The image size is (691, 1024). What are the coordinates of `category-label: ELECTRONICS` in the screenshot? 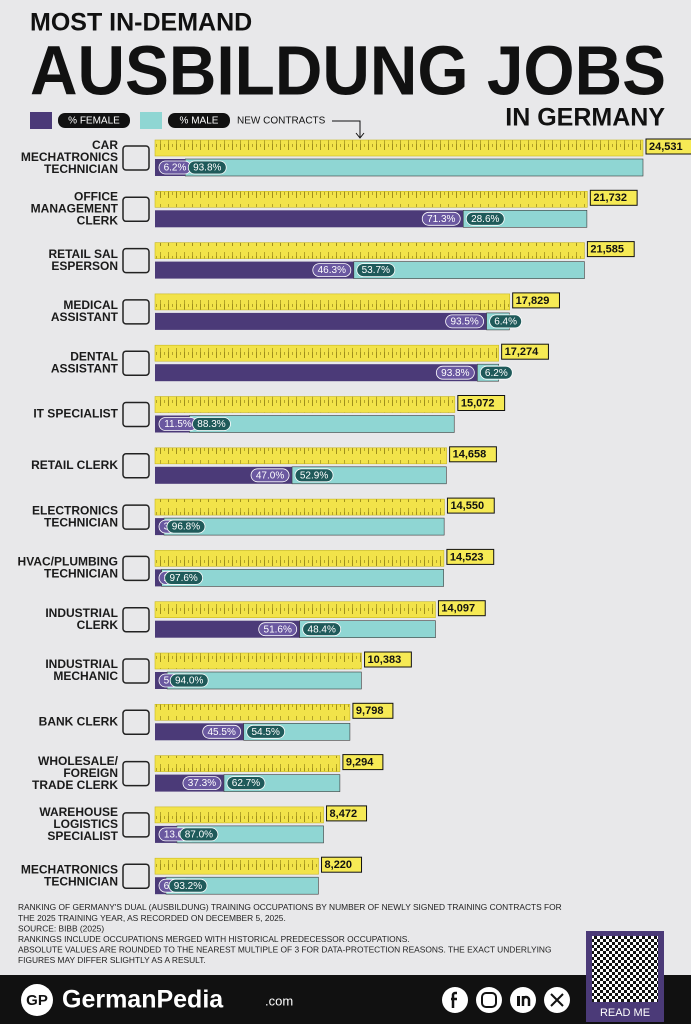 It's located at (75, 510).